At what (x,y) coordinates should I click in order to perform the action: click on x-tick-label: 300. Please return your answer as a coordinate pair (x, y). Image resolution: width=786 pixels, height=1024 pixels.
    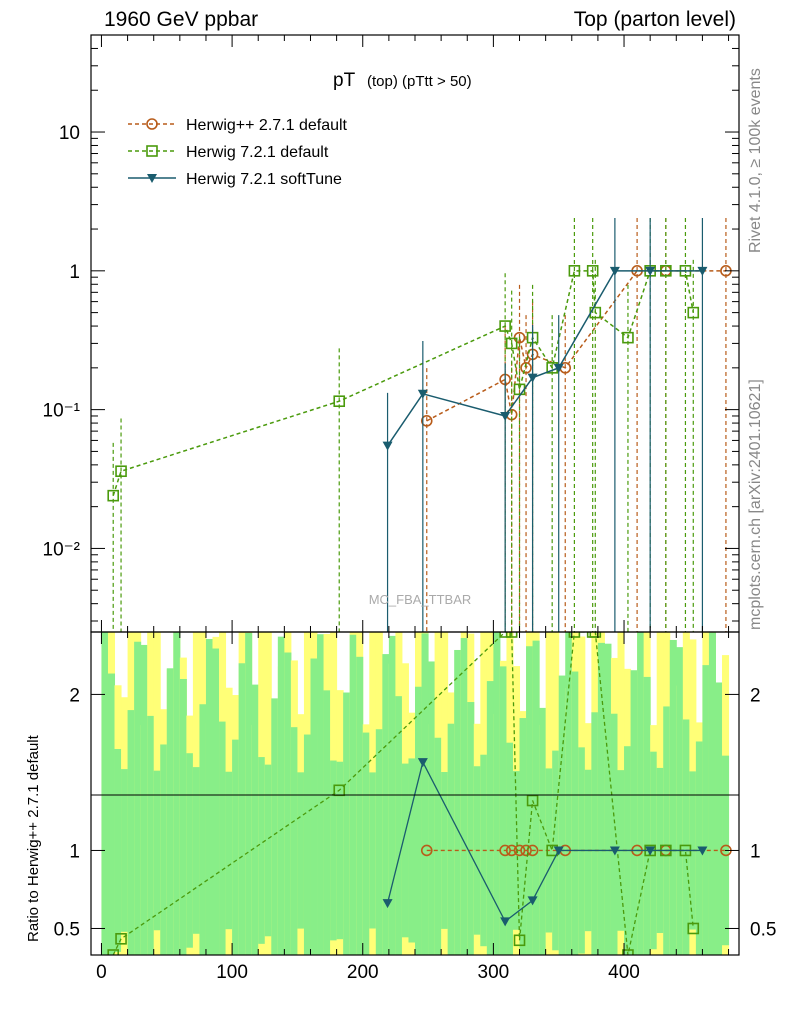
    Looking at the image, I should click on (494, 972).